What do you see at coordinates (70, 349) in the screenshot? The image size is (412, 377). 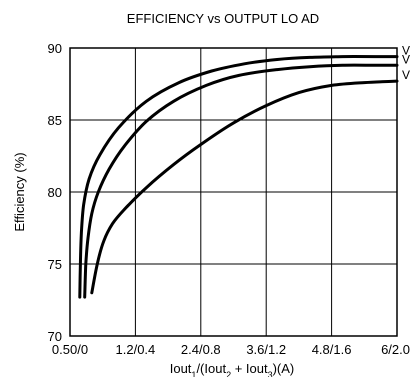 I see `x-tick-label: 0.50/0` at bounding box center [70, 349].